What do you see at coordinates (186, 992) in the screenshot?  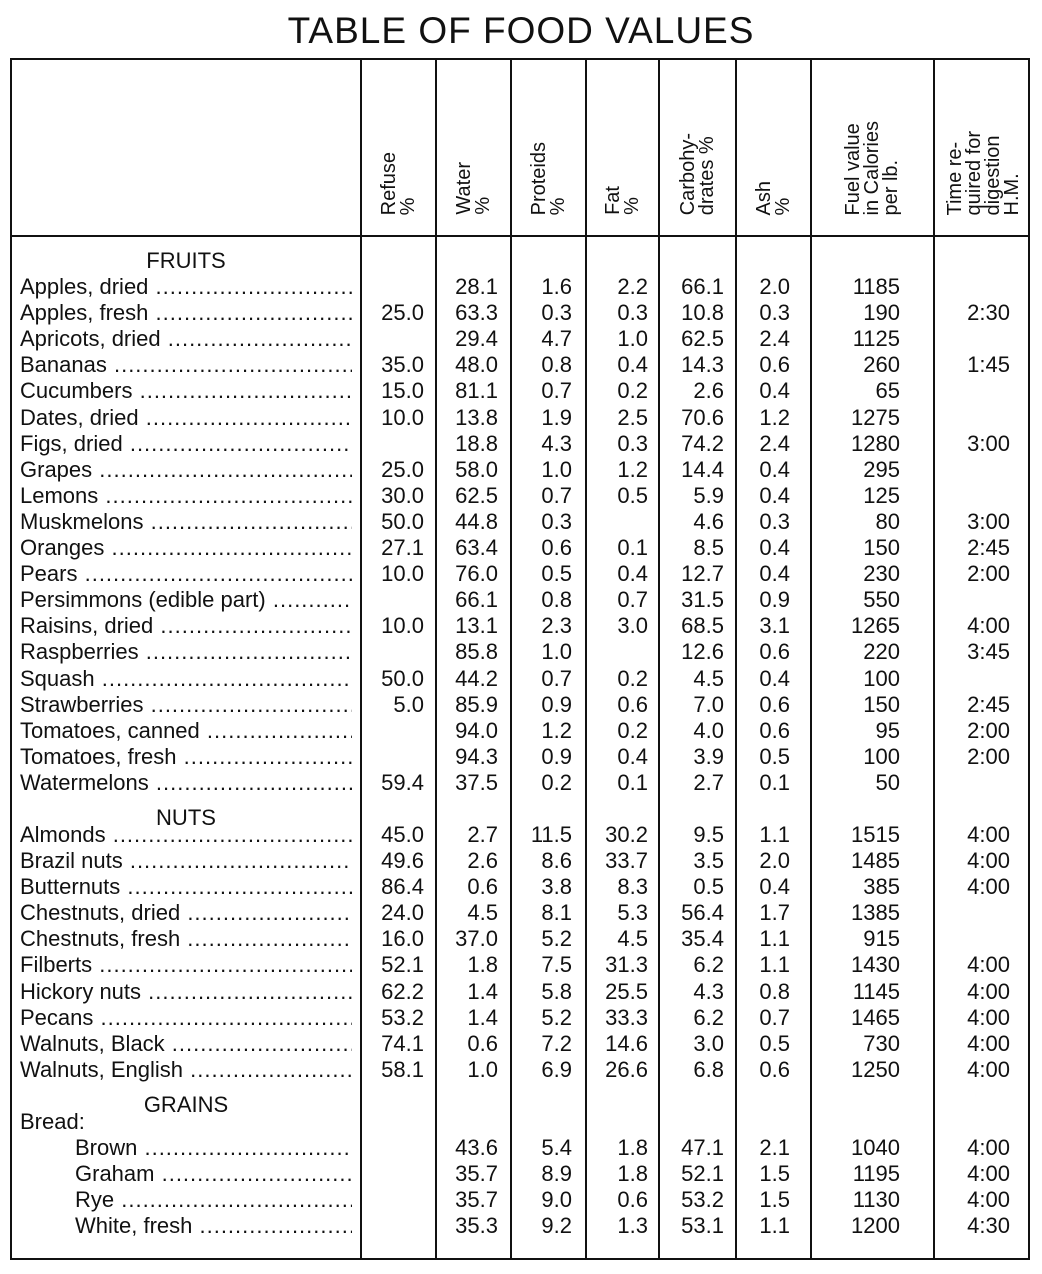 I see `food-name: Hickory nuts` at bounding box center [186, 992].